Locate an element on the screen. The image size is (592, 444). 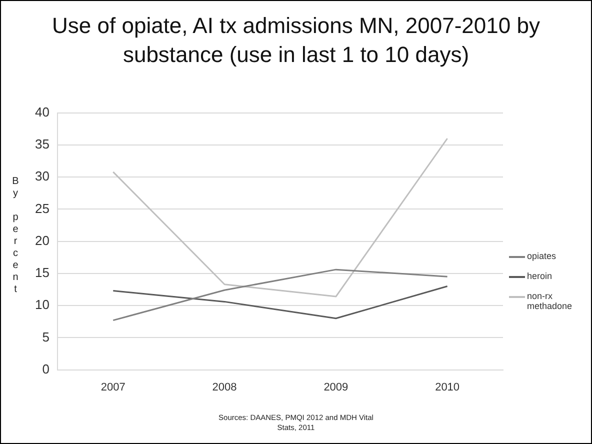
x-tick-label: 2009 is located at coordinates (336, 387).